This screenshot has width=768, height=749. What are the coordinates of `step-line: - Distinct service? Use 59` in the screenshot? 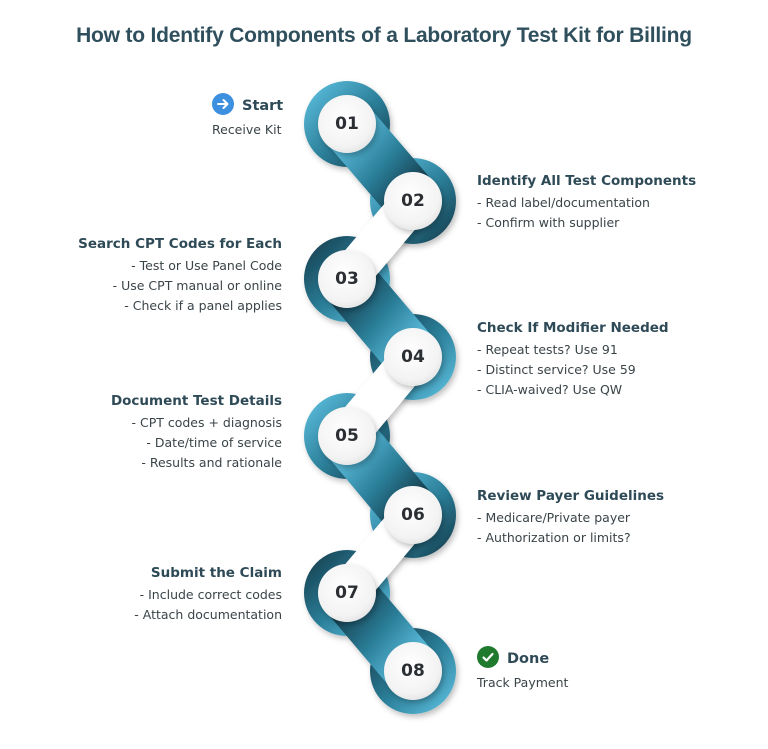 It's located at (556, 369).